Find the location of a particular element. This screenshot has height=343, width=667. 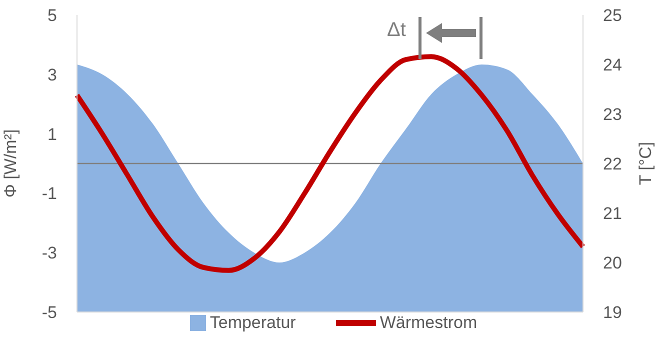

y2-tick-label: 20 is located at coordinates (612, 263).